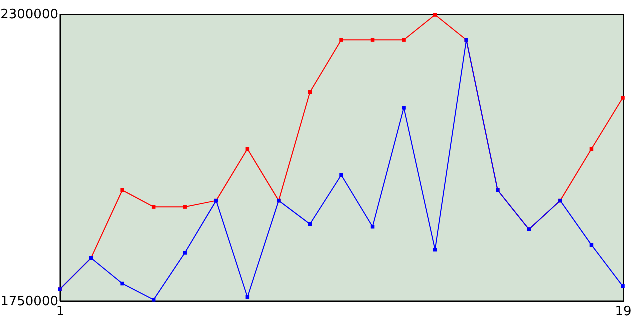 This screenshot has height=320, width=640. Describe the element at coordinates (29, 302) in the screenshot. I see `y-tick-label: 1750000` at that location.